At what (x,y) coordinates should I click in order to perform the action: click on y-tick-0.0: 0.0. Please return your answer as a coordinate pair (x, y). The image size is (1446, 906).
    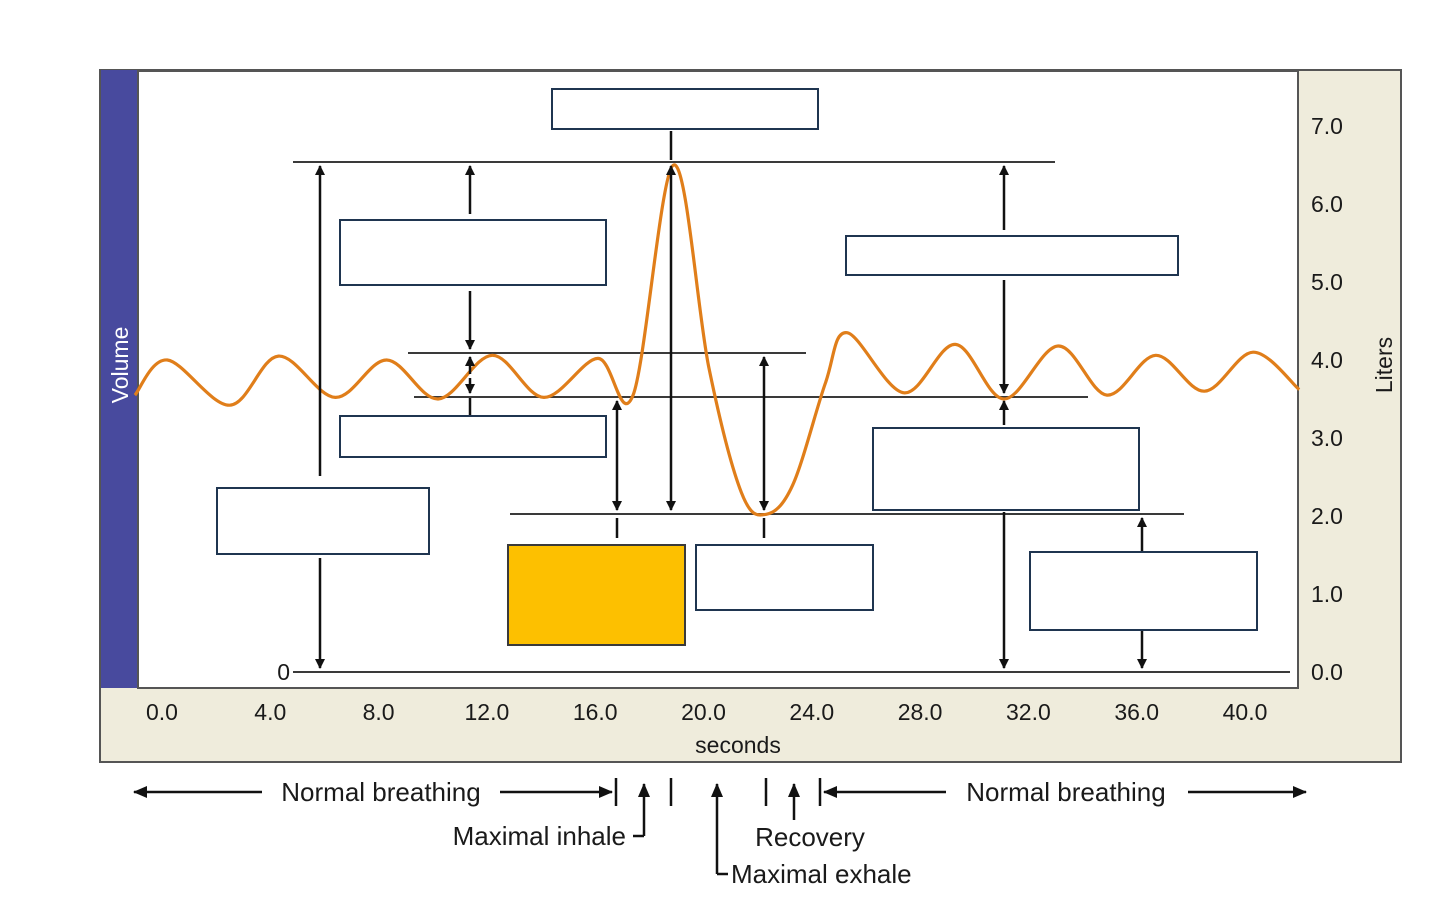
    Looking at the image, I should click on (1327, 672).